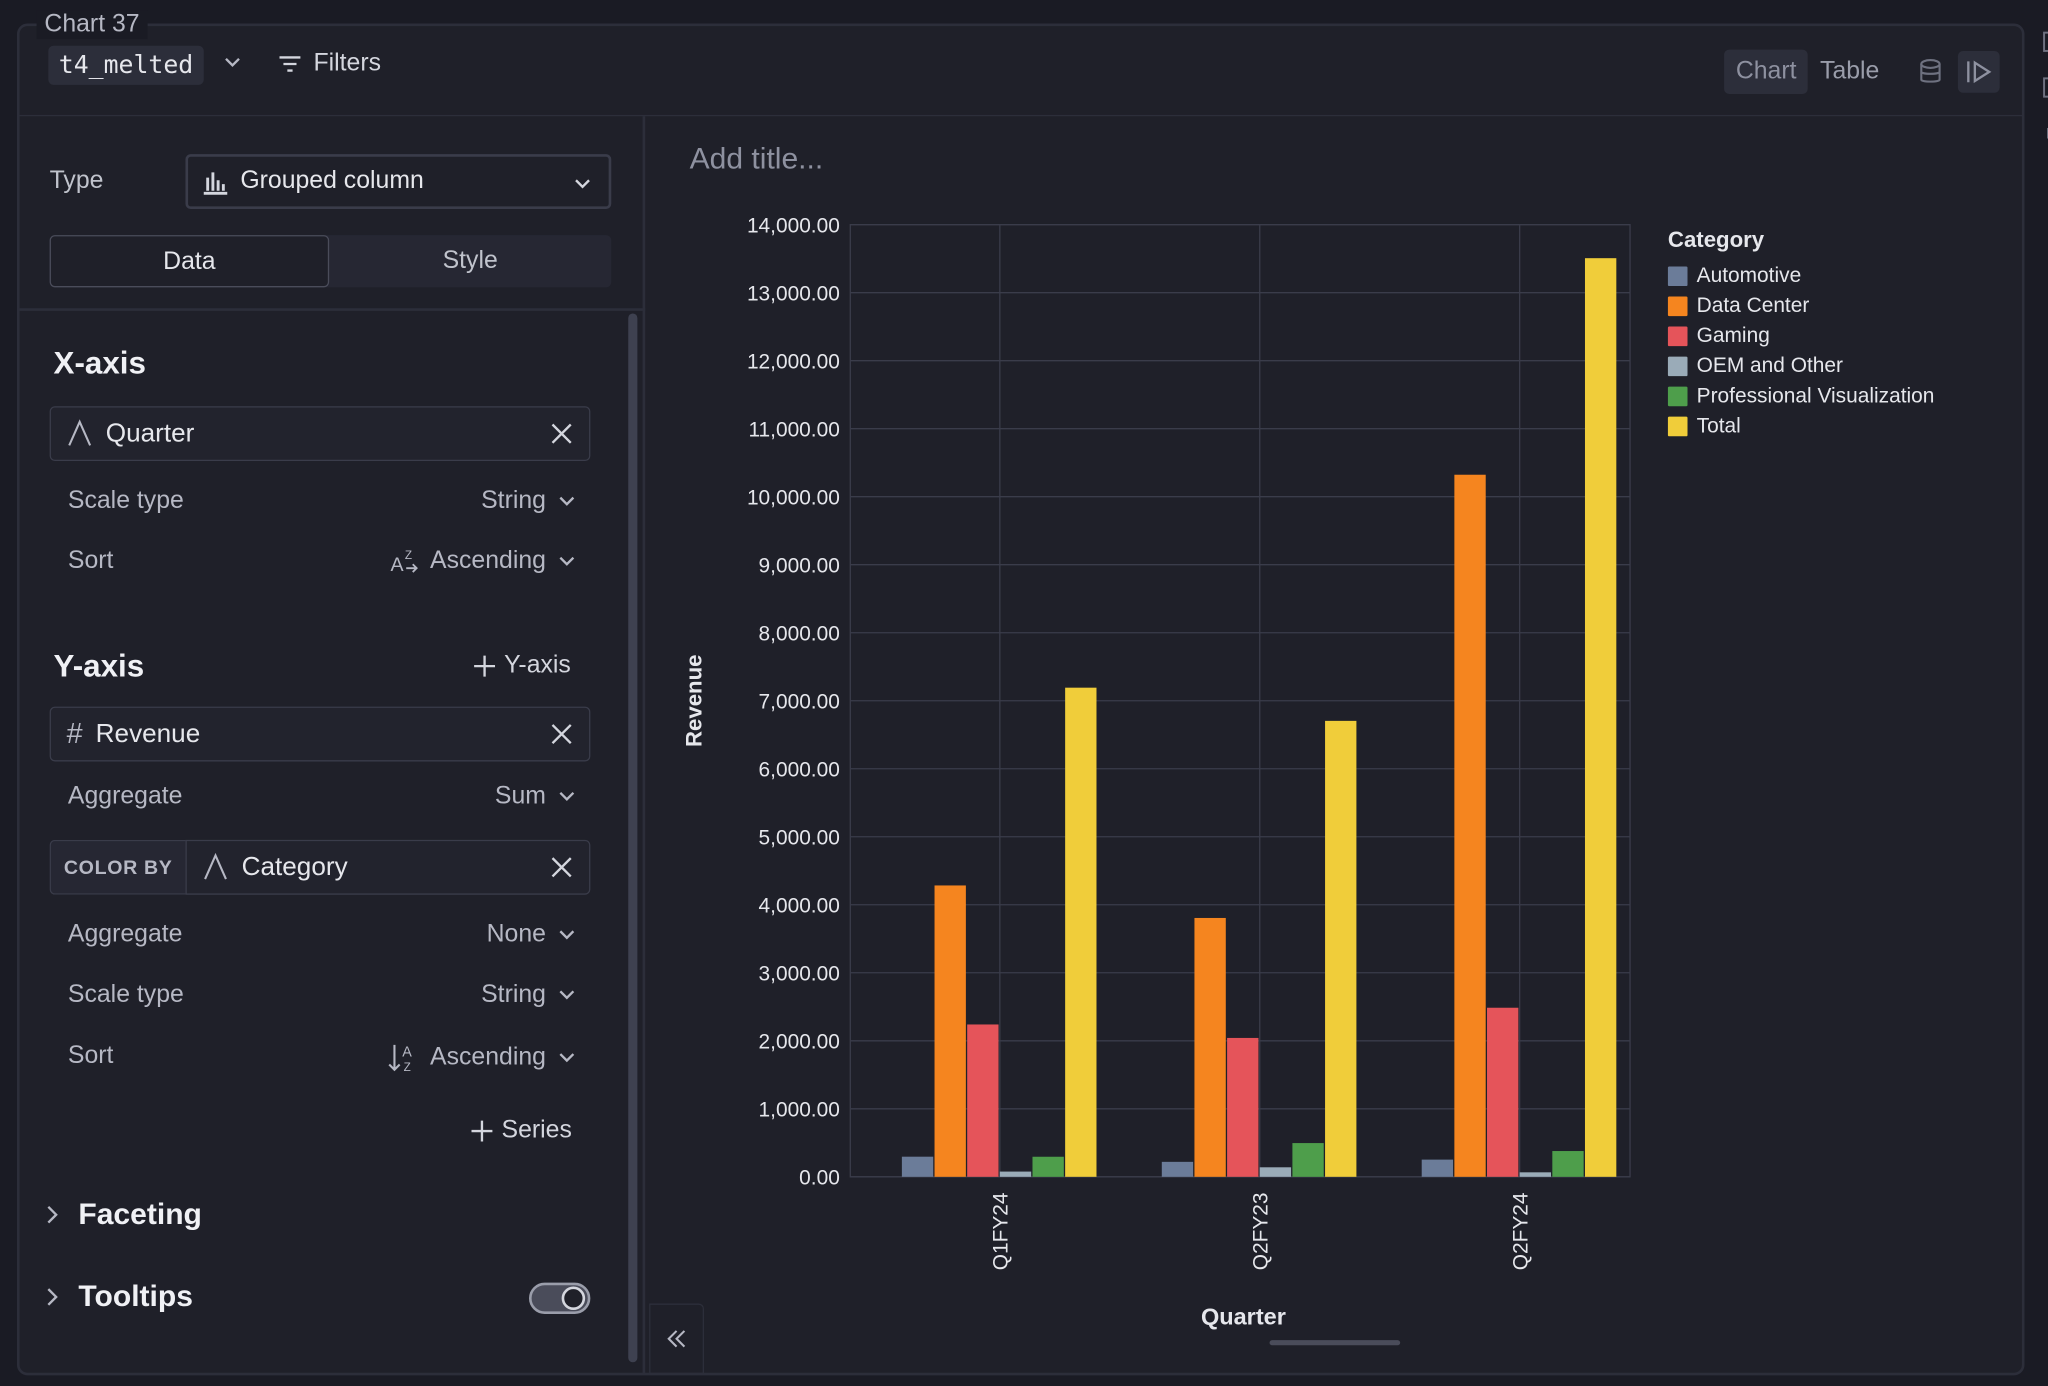 The height and width of the screenshot is (1386, 2048). Describe the element at coordinates (1001, 1231) in the screenshot. I see `x-tick-label: Q1FY24` at that location.